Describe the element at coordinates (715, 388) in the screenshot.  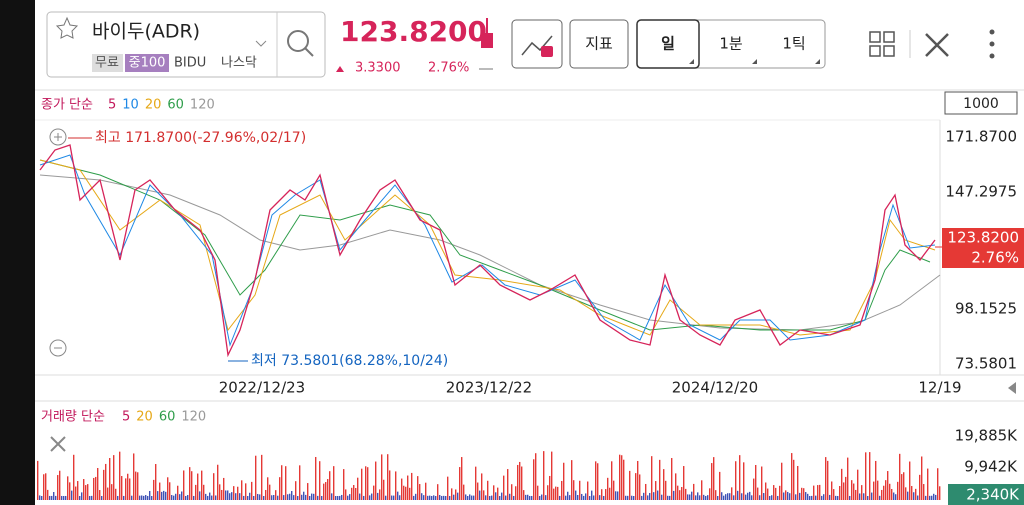
I see `x-tick-label: 2024/12/20` at that location.